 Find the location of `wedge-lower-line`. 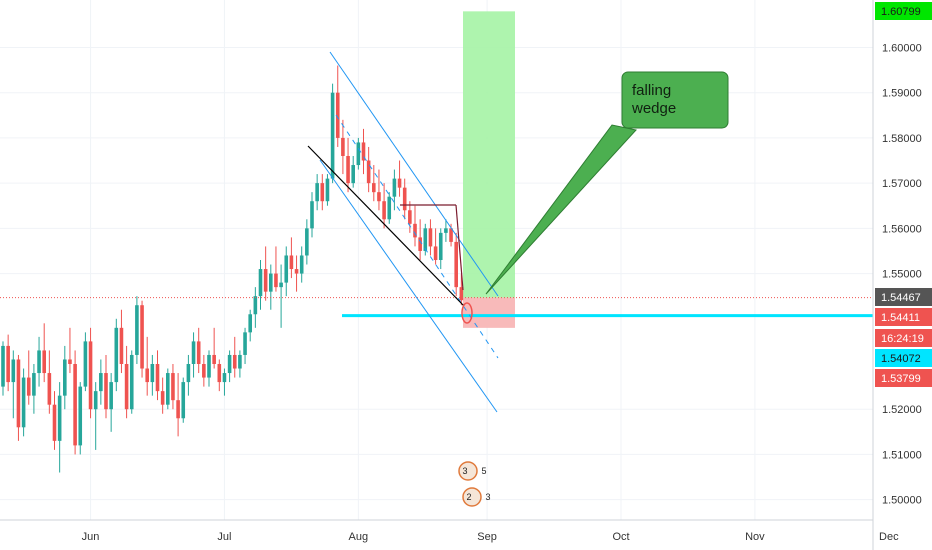

wedge-lower-line is located at coordinates (386, 226).